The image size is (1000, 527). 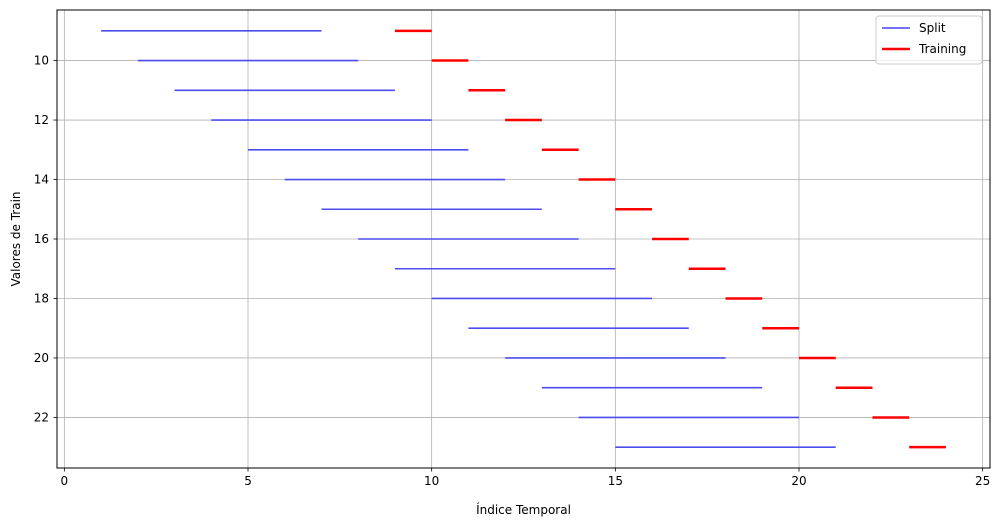 I want to click on y-tick-label: 18, so click(x=41, y=298).